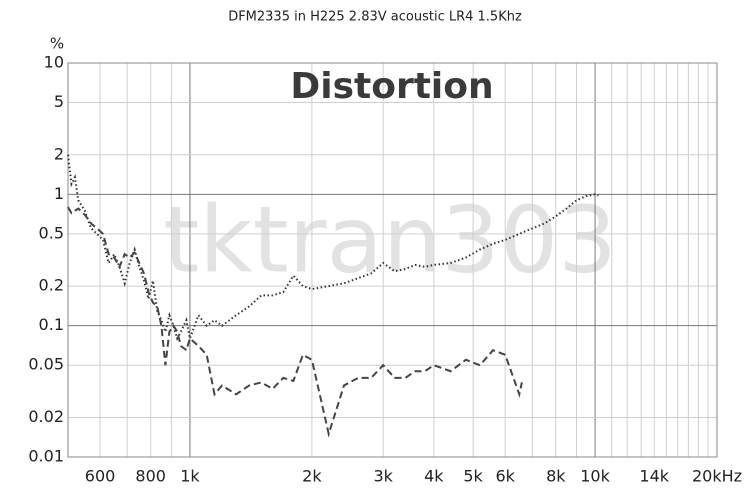 This screenshot has width=750, height=490. Describe the element at coordinates (51, 324) in the screenshot. I see `y-tick-label: 0.1` at that location.